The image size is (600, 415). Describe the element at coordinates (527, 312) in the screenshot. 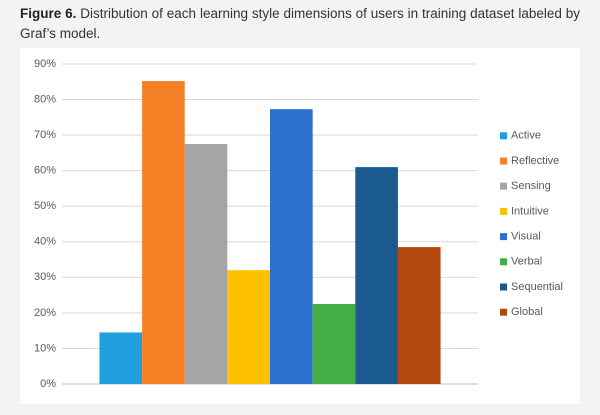

I see `legend-label: Global` at that location.